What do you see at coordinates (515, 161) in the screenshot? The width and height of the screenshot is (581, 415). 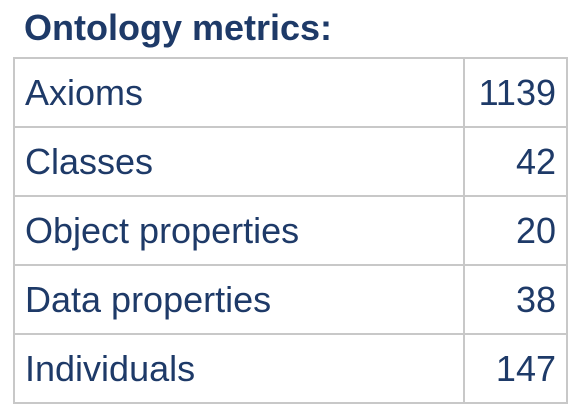 I see `metric-value-classes: 42` at bounding box center [515, 161].